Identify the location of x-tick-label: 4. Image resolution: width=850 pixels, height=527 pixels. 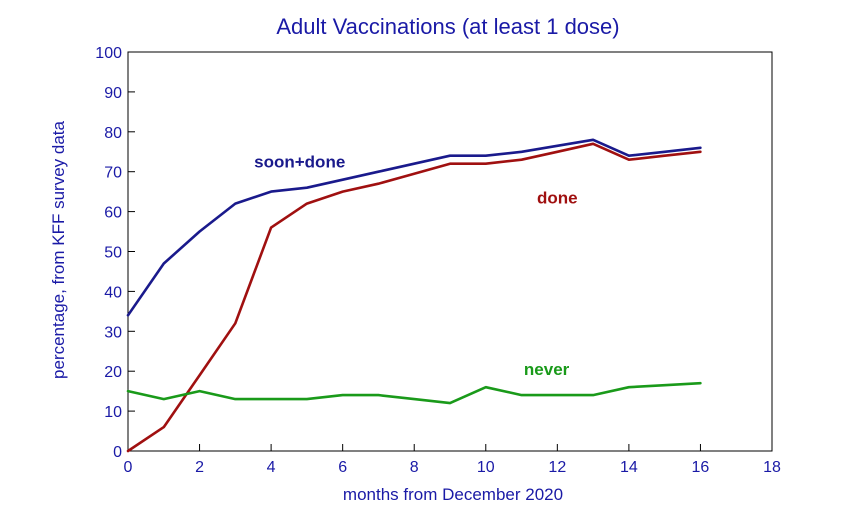
(271, 467).